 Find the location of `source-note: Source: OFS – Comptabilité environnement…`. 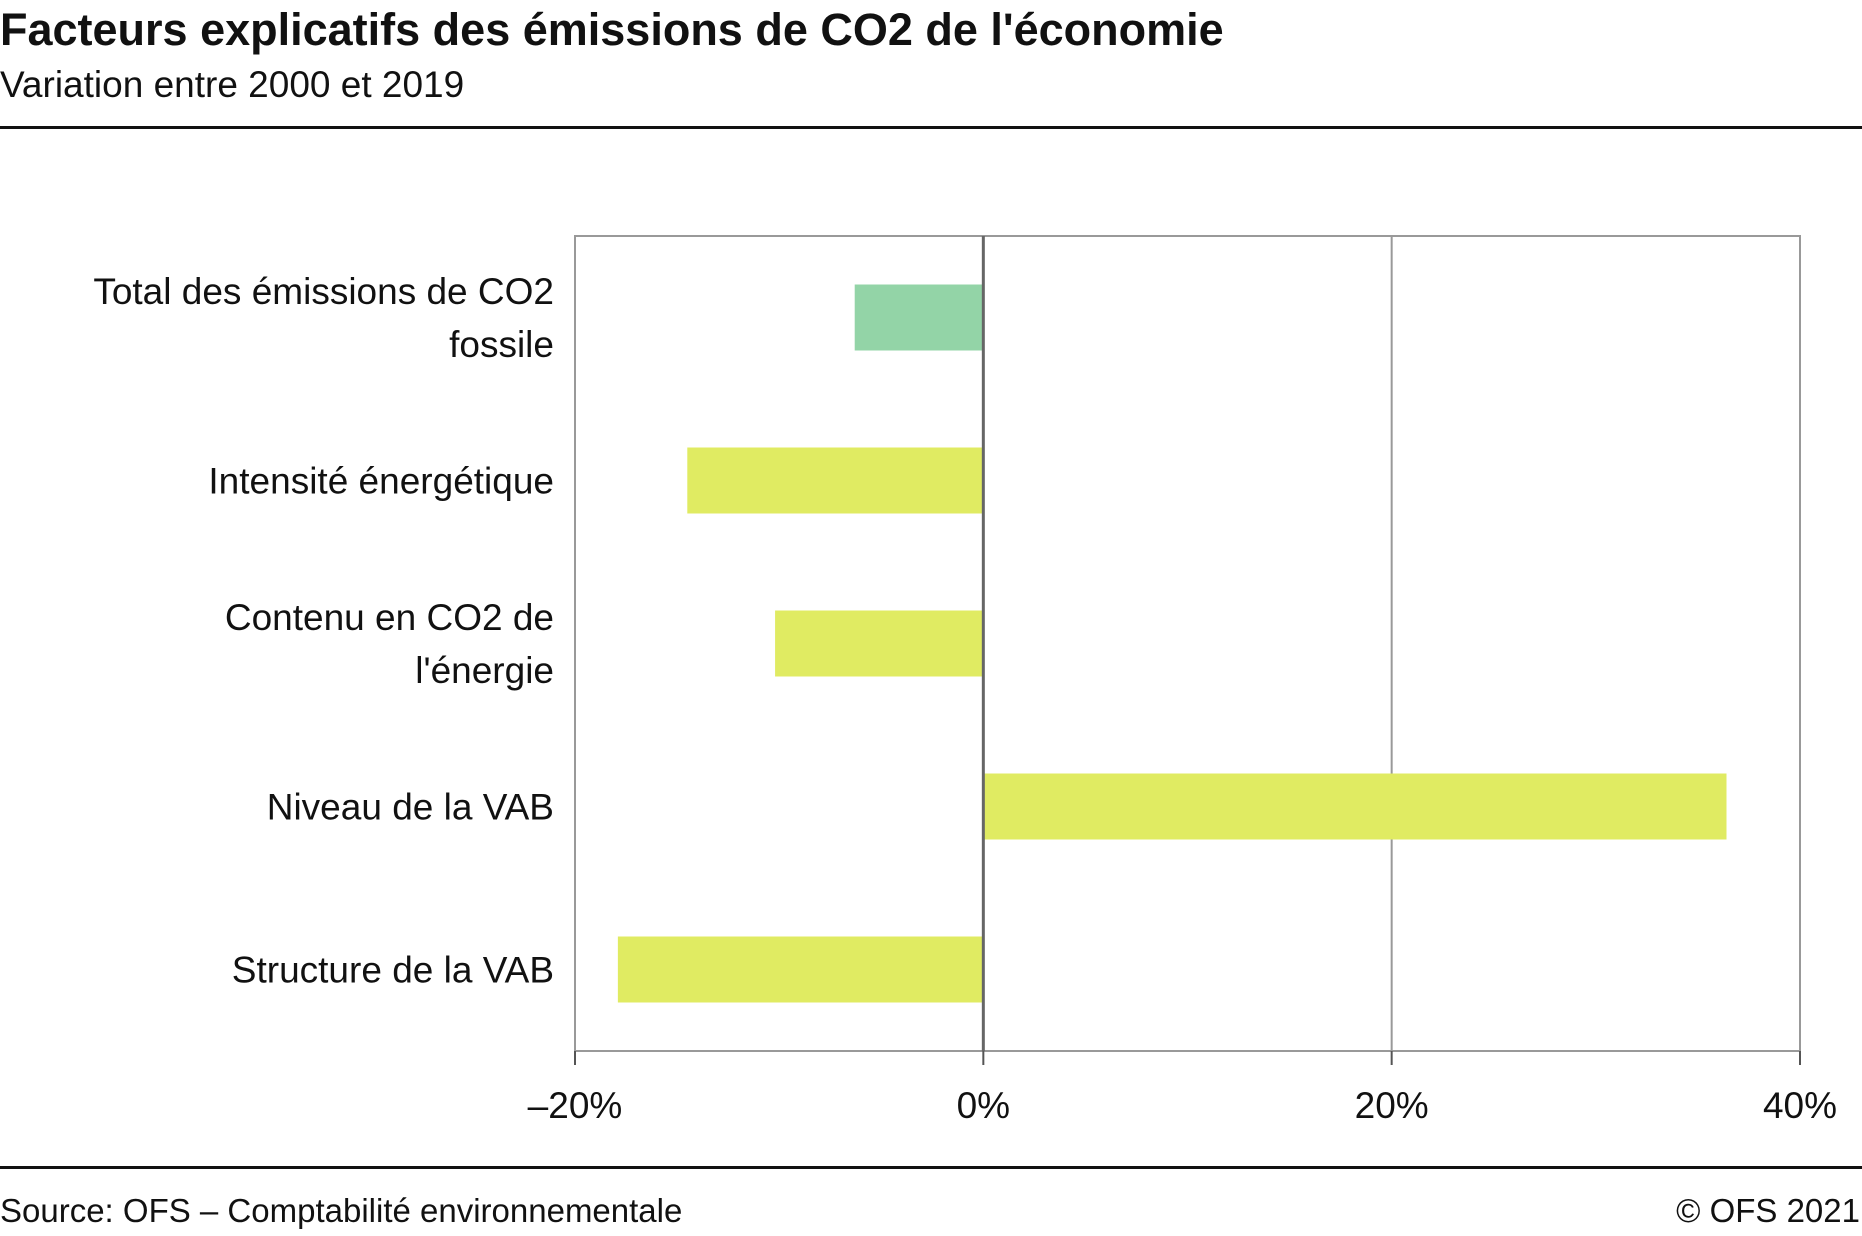

source-note: Source: OFS – Comptabilité environnement… is located at coordinates (341, 1210).